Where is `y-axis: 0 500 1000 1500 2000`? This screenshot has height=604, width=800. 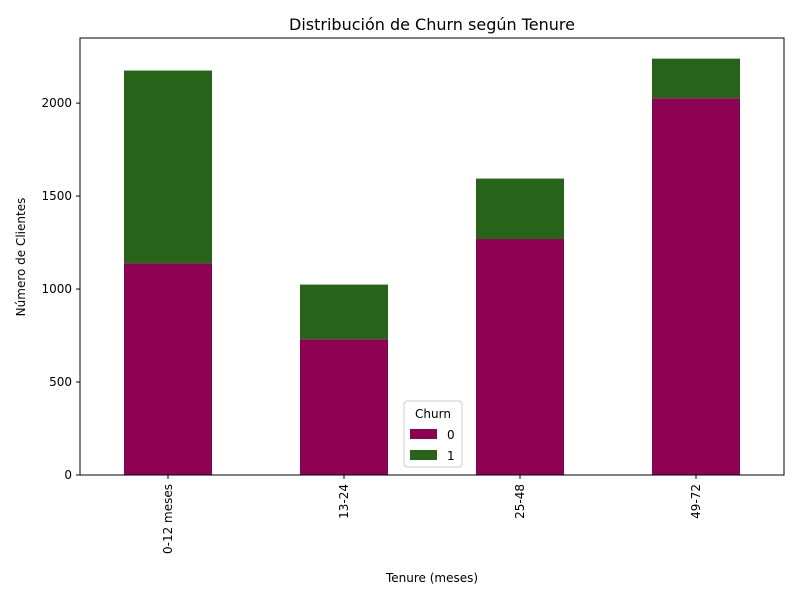
y-axis: 0 500 1000 1500 2000 is located at coordinates (60, 289).